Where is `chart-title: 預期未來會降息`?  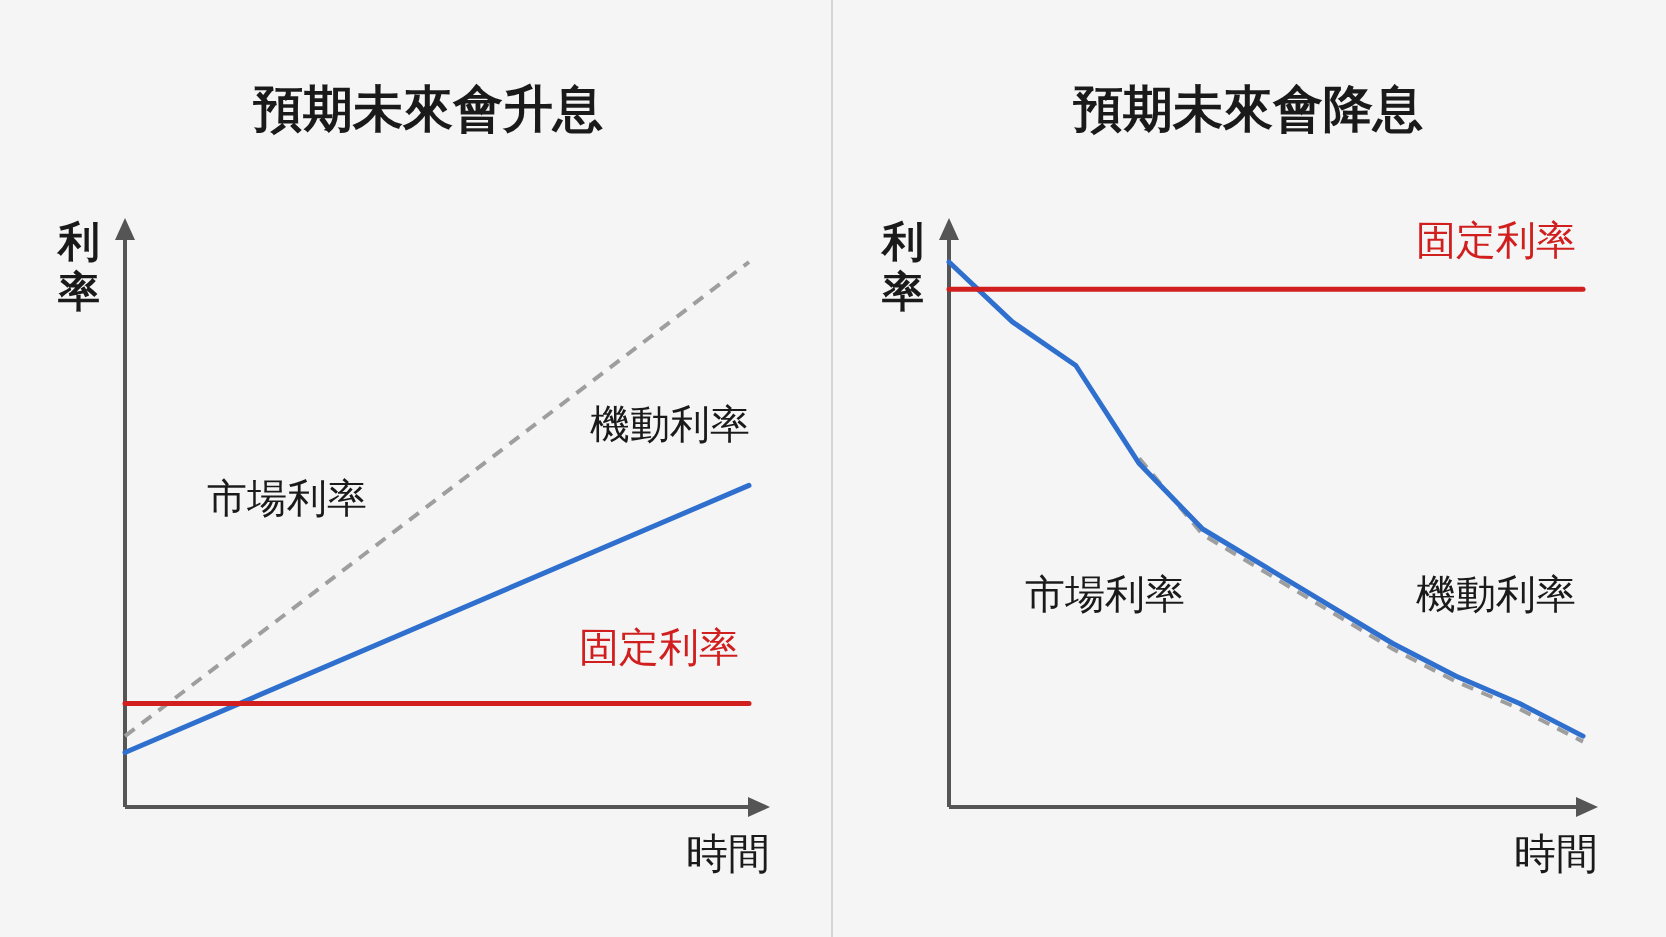
chart-title: 預期未來會降息 is located at coordinates (1248, 109).